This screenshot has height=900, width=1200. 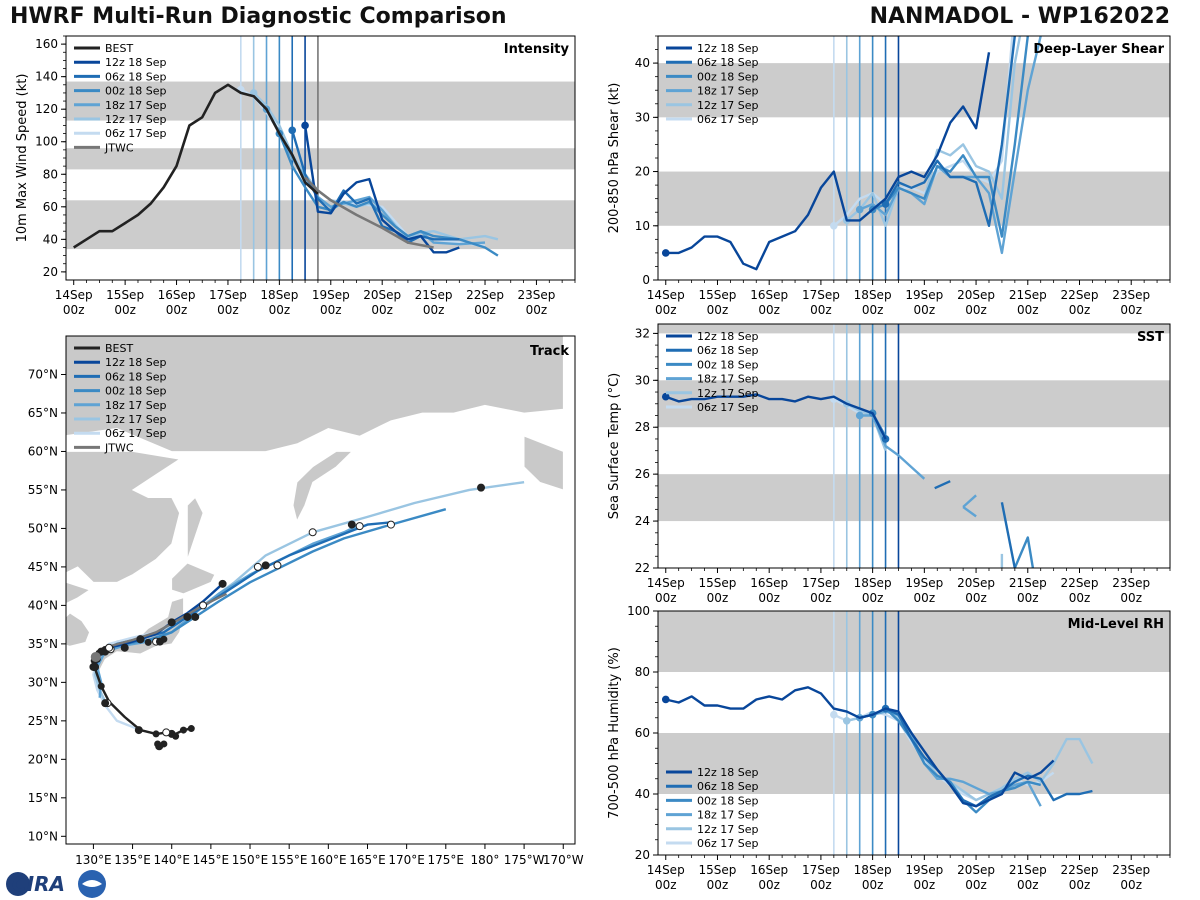 What do you see at coordinates (536, 295) in the screenshot?
I see `intensity-xtick-label: 23Sep` at bounding box center [536, 295].